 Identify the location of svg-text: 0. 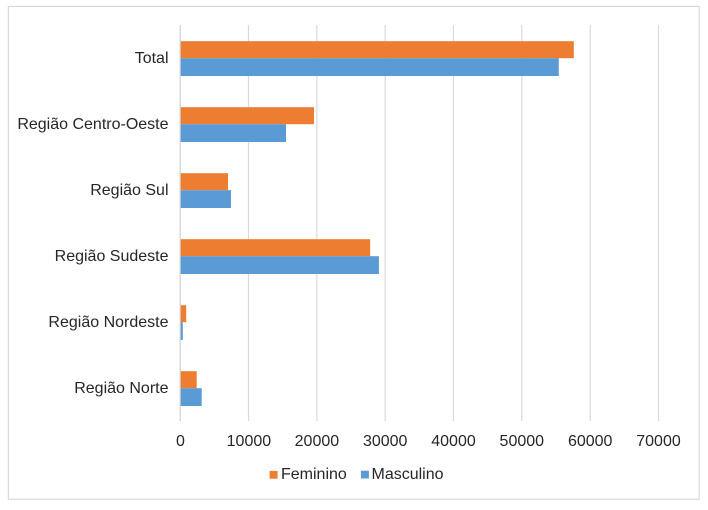
(180, 441).